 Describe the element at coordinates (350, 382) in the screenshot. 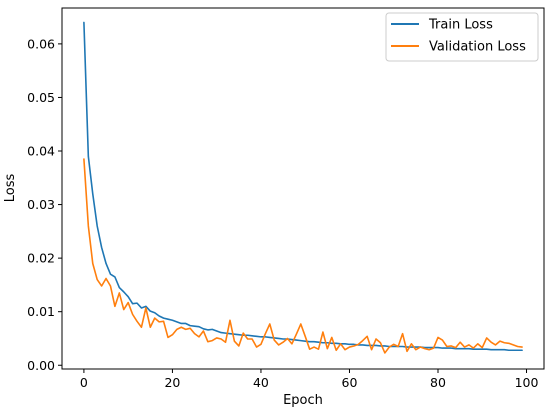

I see `x-tick-label: 60` at that location.